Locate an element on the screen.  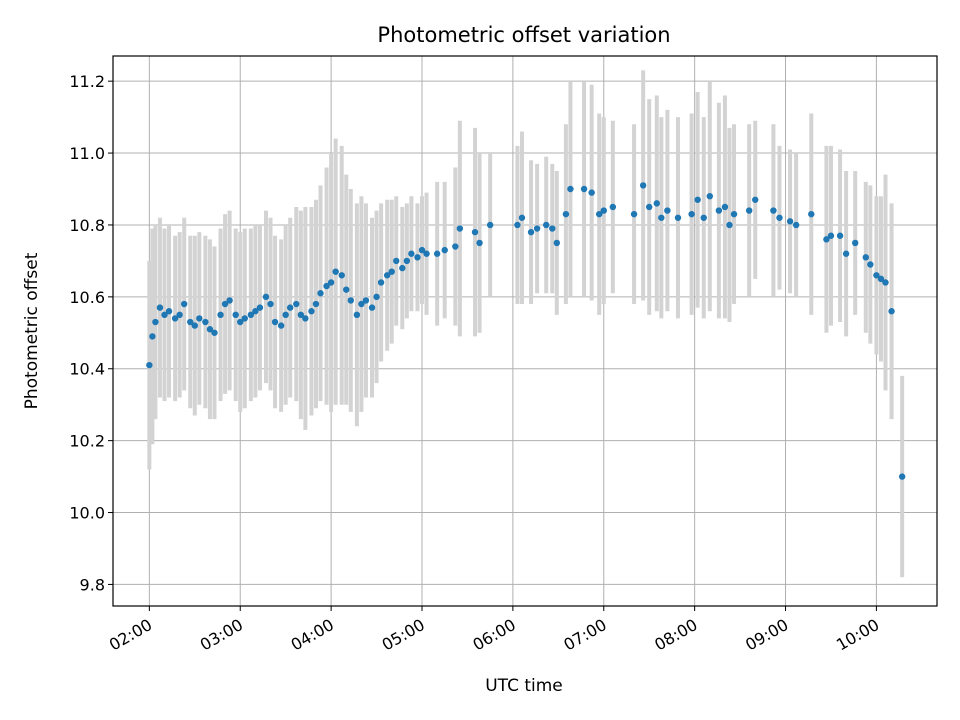
y-tick-label: 10.6 is located at coordinates (87, 297).